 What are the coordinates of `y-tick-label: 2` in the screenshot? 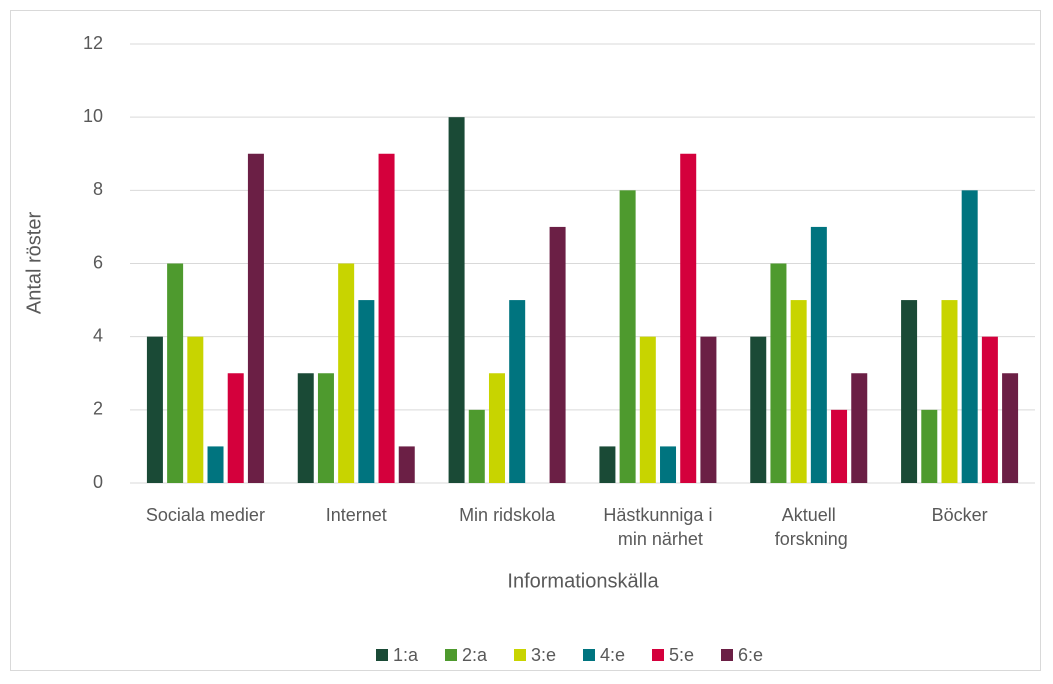 It's located at (98, 409).